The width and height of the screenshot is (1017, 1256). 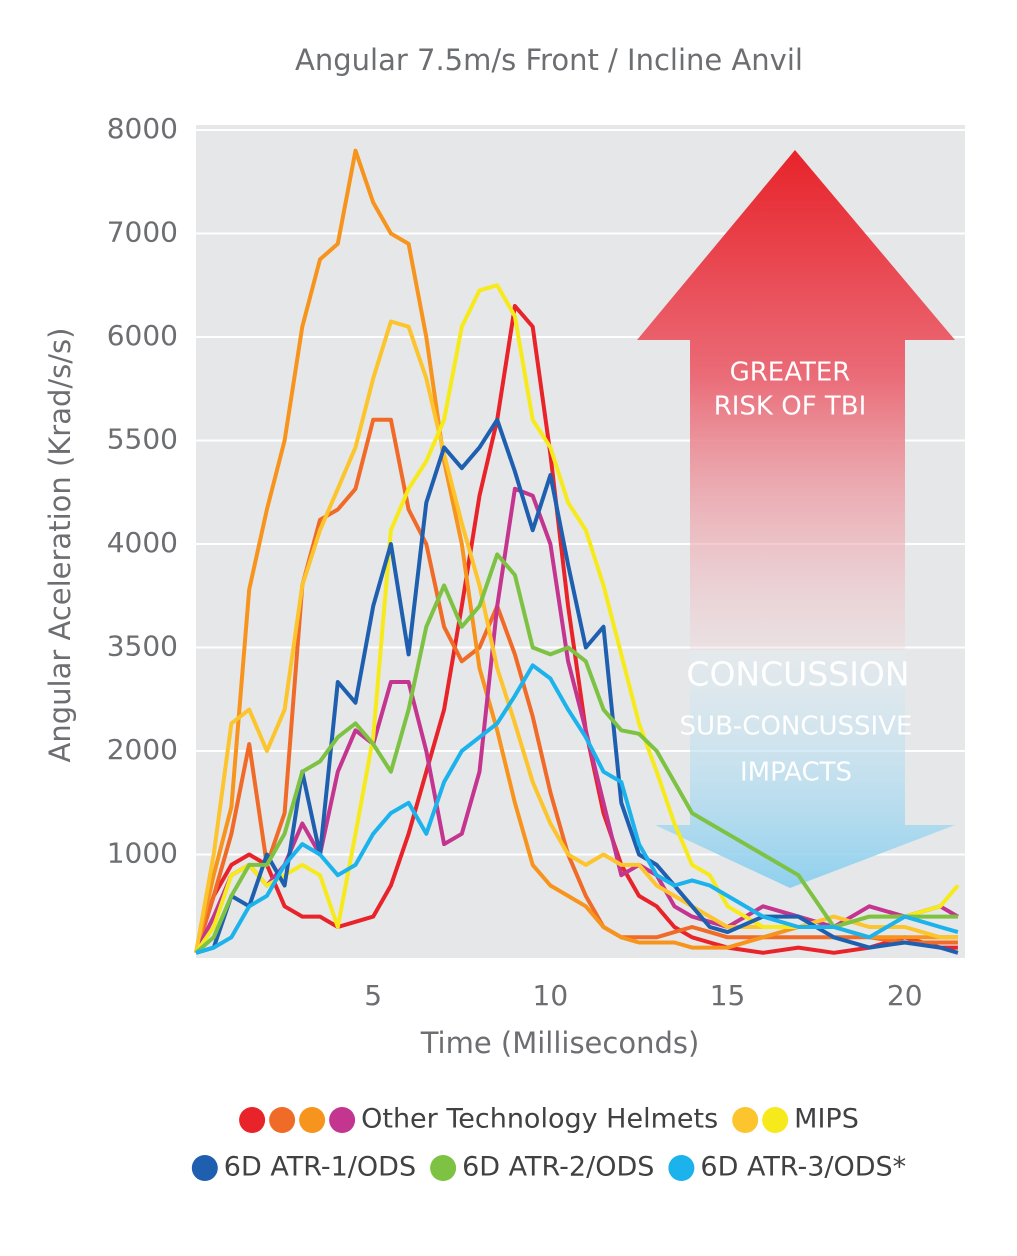 What do you see at coordinates (373, 995) in the screenshot?
I see `x-tick-label: 5` at bounding box center [373, 995].